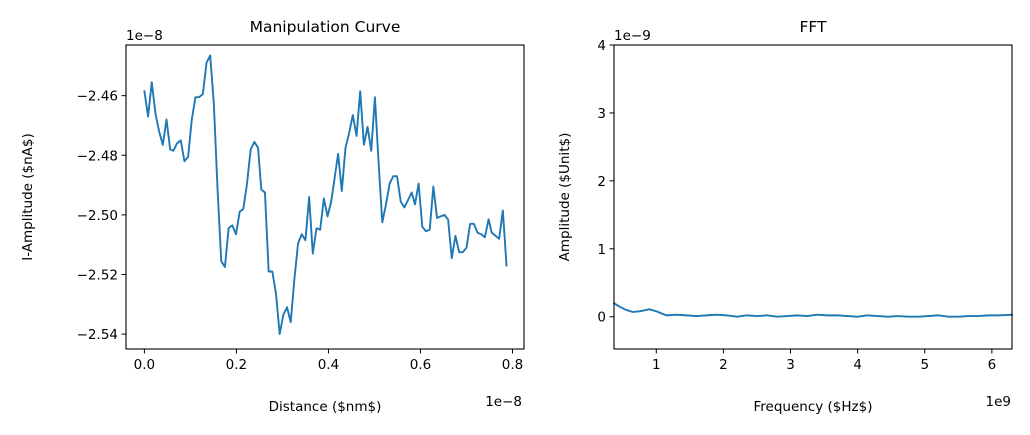  What do you see at coordinates (97, 335) in the screenshot?
I see `y-tick-label: −2.54` at bounding box center [97, 335].